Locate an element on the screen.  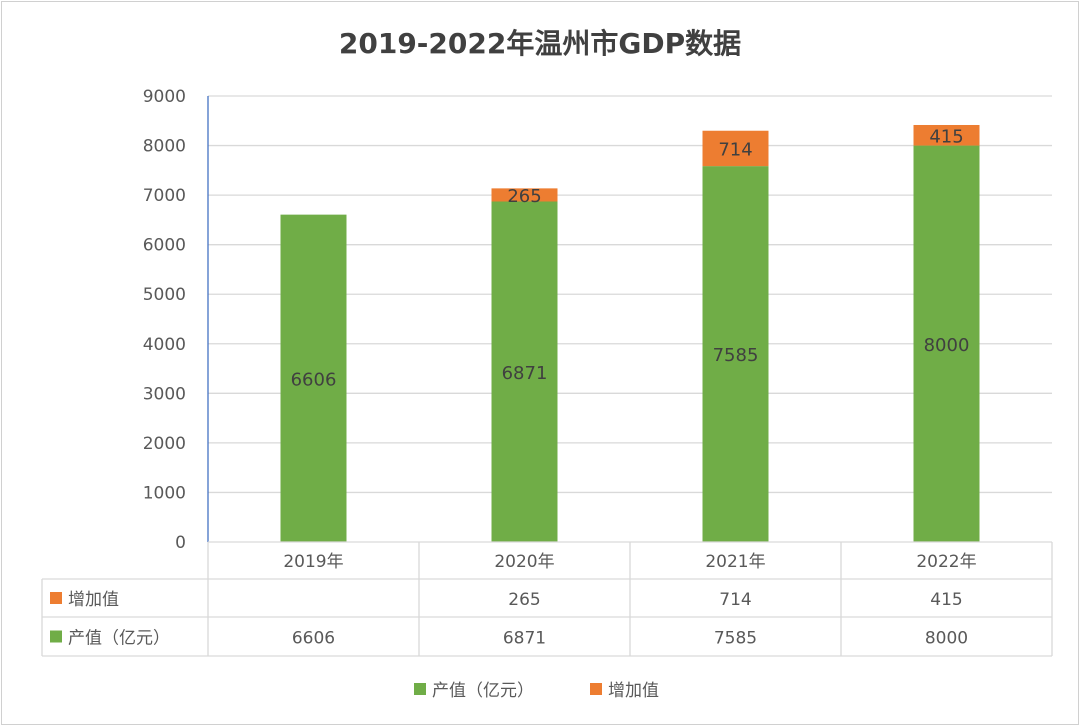
table-cell: 714 is located at coordinates (735, 600).